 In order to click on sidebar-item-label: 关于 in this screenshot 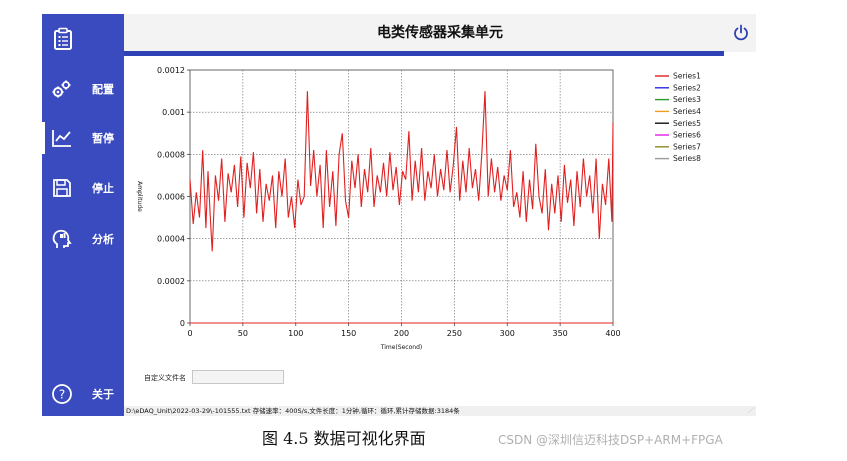, I will do `click(103, 394)`.